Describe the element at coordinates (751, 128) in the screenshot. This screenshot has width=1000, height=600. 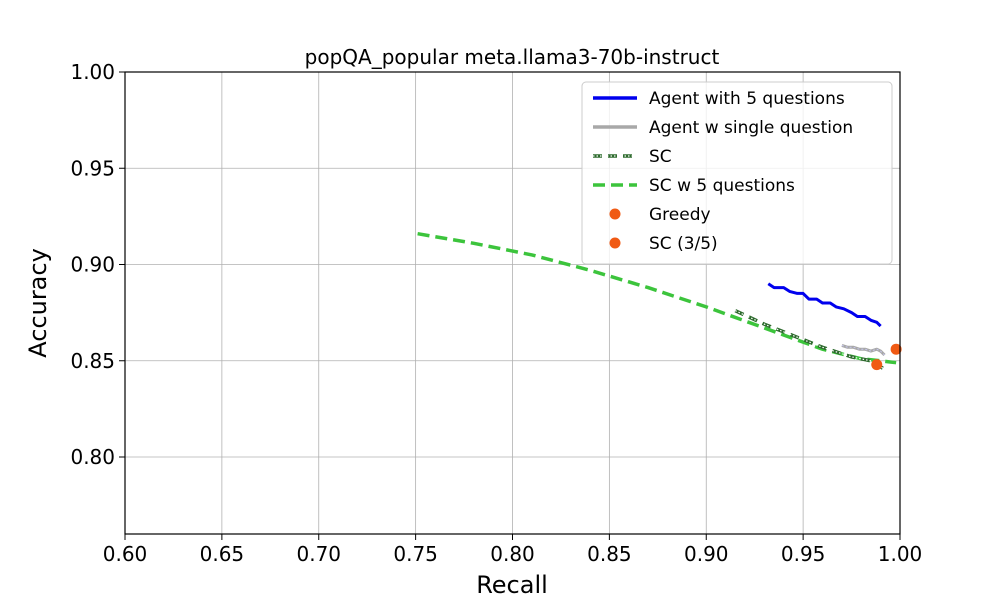
I see `legend-label-agent-w-single-question: Agent w single question` at that location.